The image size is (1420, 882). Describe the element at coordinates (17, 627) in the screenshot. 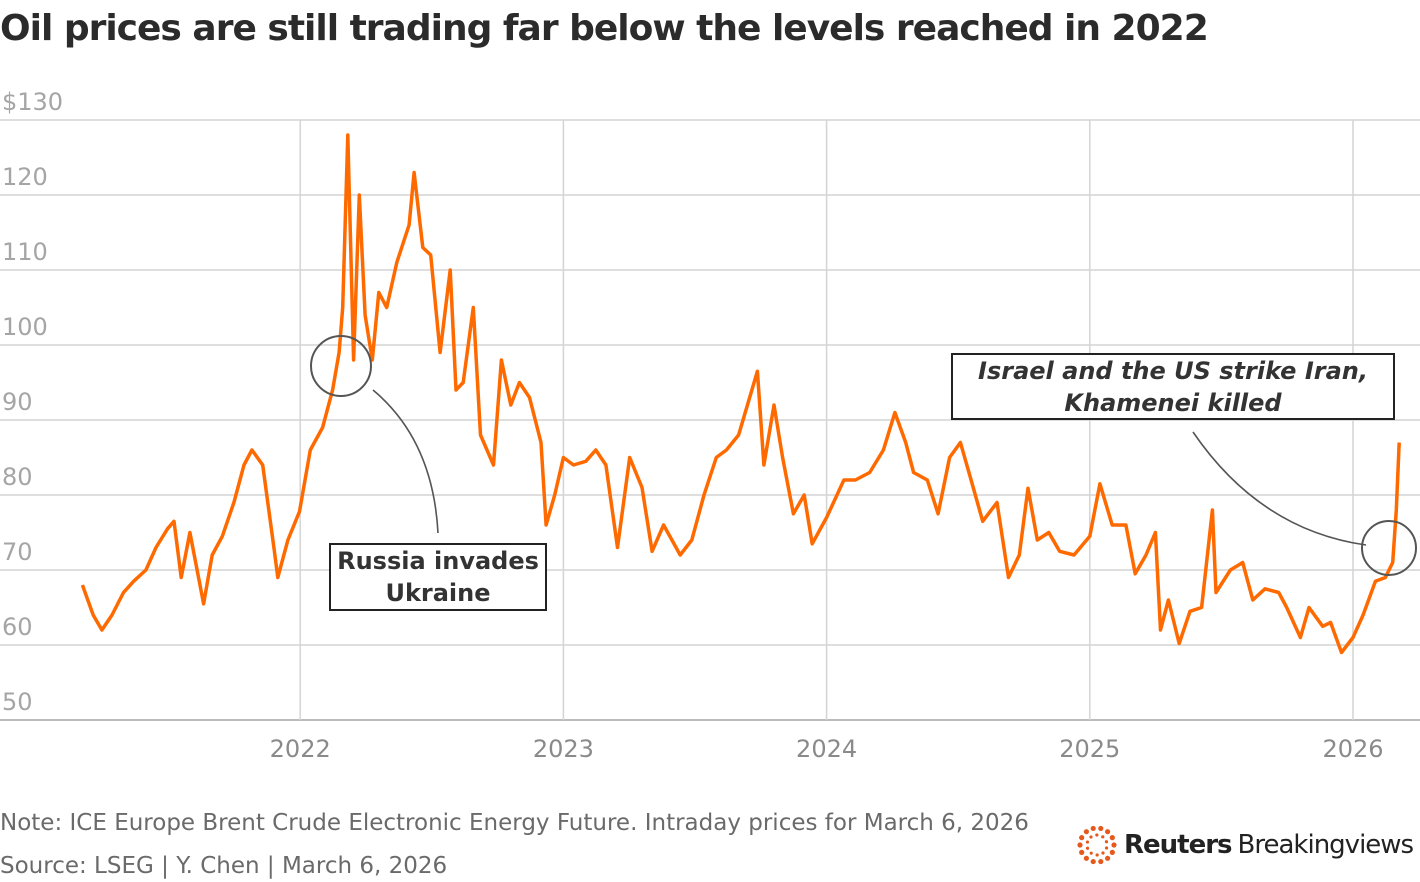

I see `y-tick-label: 60` at that location.